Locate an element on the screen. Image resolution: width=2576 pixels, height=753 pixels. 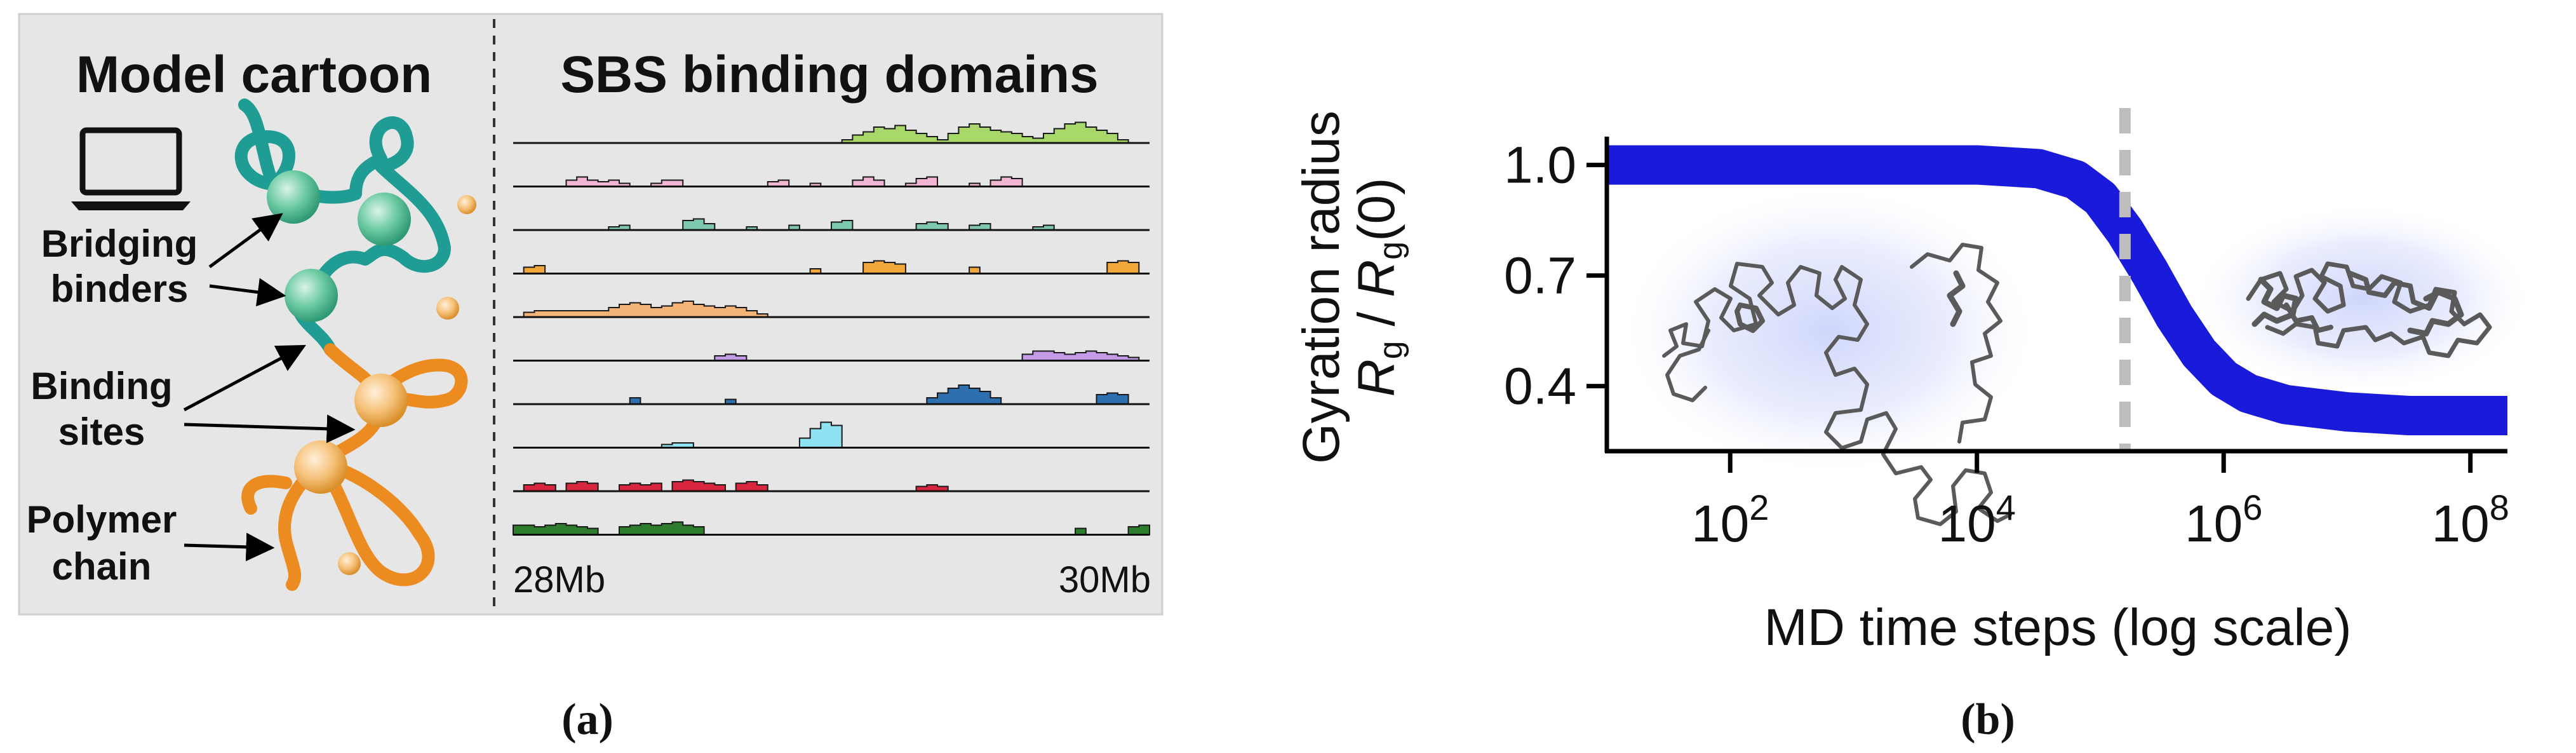
x-axis-label: MD time steps (log scale) is located at coordinates (2057, 627).